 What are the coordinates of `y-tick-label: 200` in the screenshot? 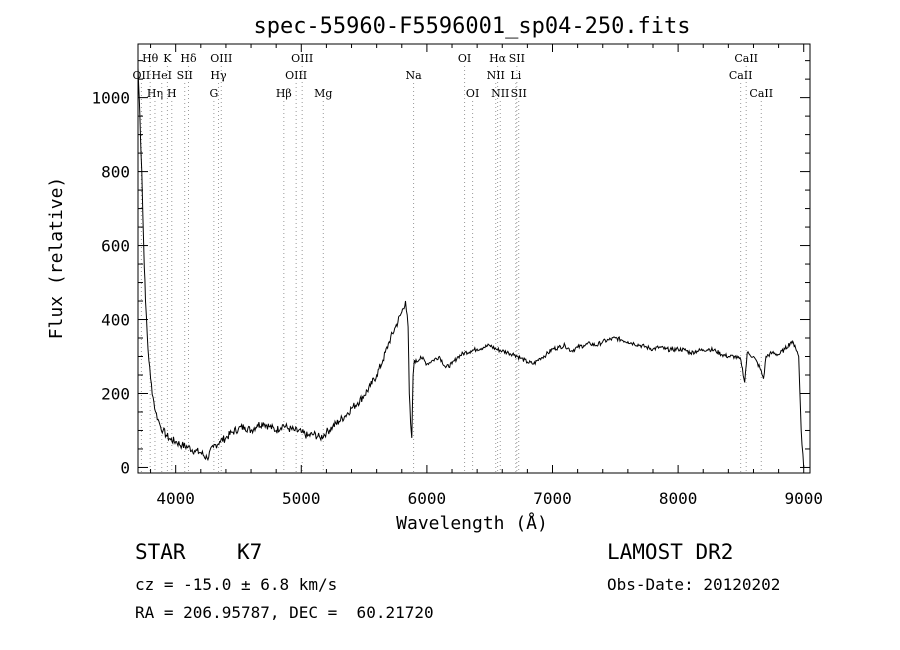 It's located at (115, 393).